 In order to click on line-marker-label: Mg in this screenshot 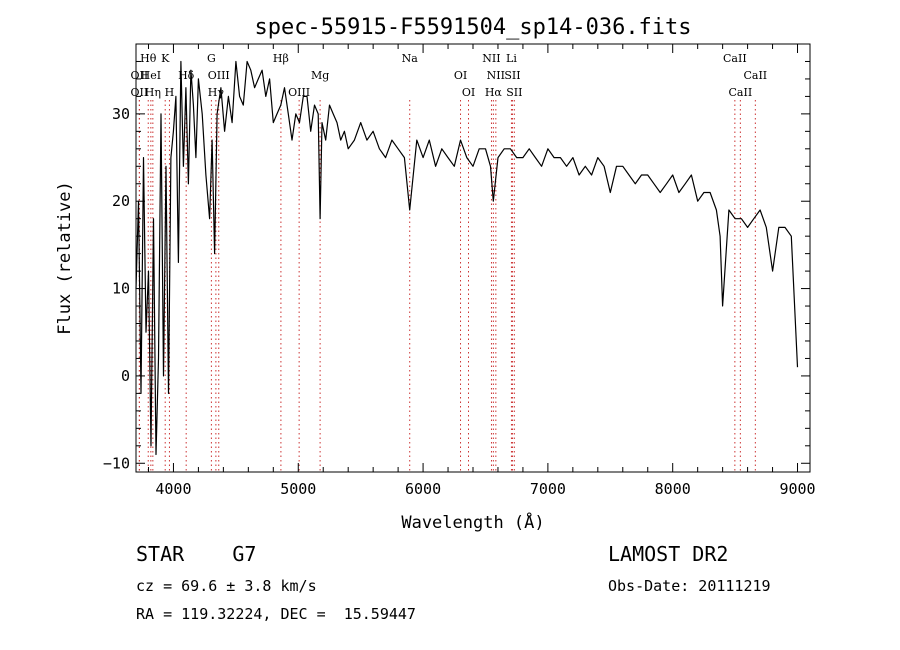, I will do `click(320, 75)`.